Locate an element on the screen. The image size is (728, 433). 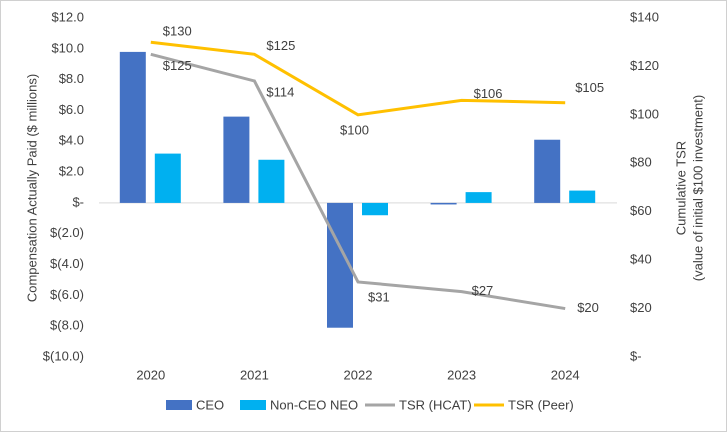
y-tick-label: $2.0 is located at coordinates (71, 171).